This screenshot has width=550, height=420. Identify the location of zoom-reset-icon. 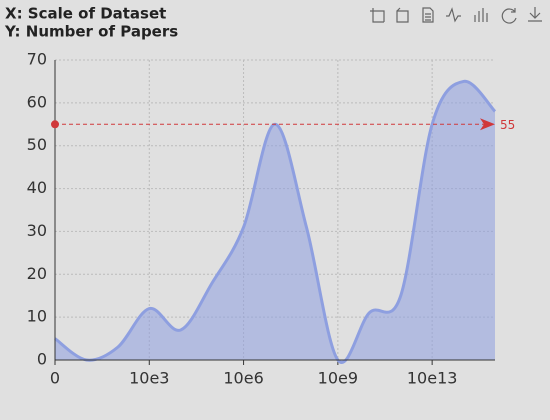
(402, 15).